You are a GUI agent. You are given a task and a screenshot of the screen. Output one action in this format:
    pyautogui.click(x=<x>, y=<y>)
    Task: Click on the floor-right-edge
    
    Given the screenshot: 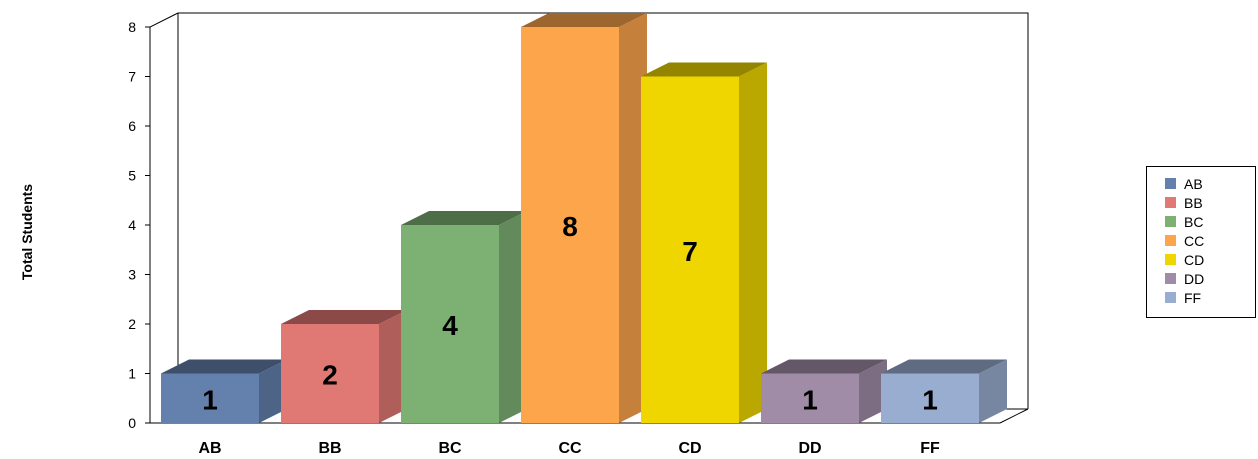 What is the action you would take?
    pyautogui.click(x=1014, y=416)
    